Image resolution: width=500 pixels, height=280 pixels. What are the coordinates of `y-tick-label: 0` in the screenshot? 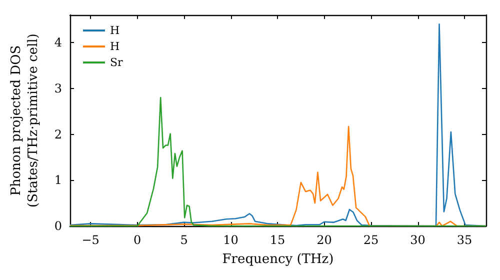 It's located at (58, 226).